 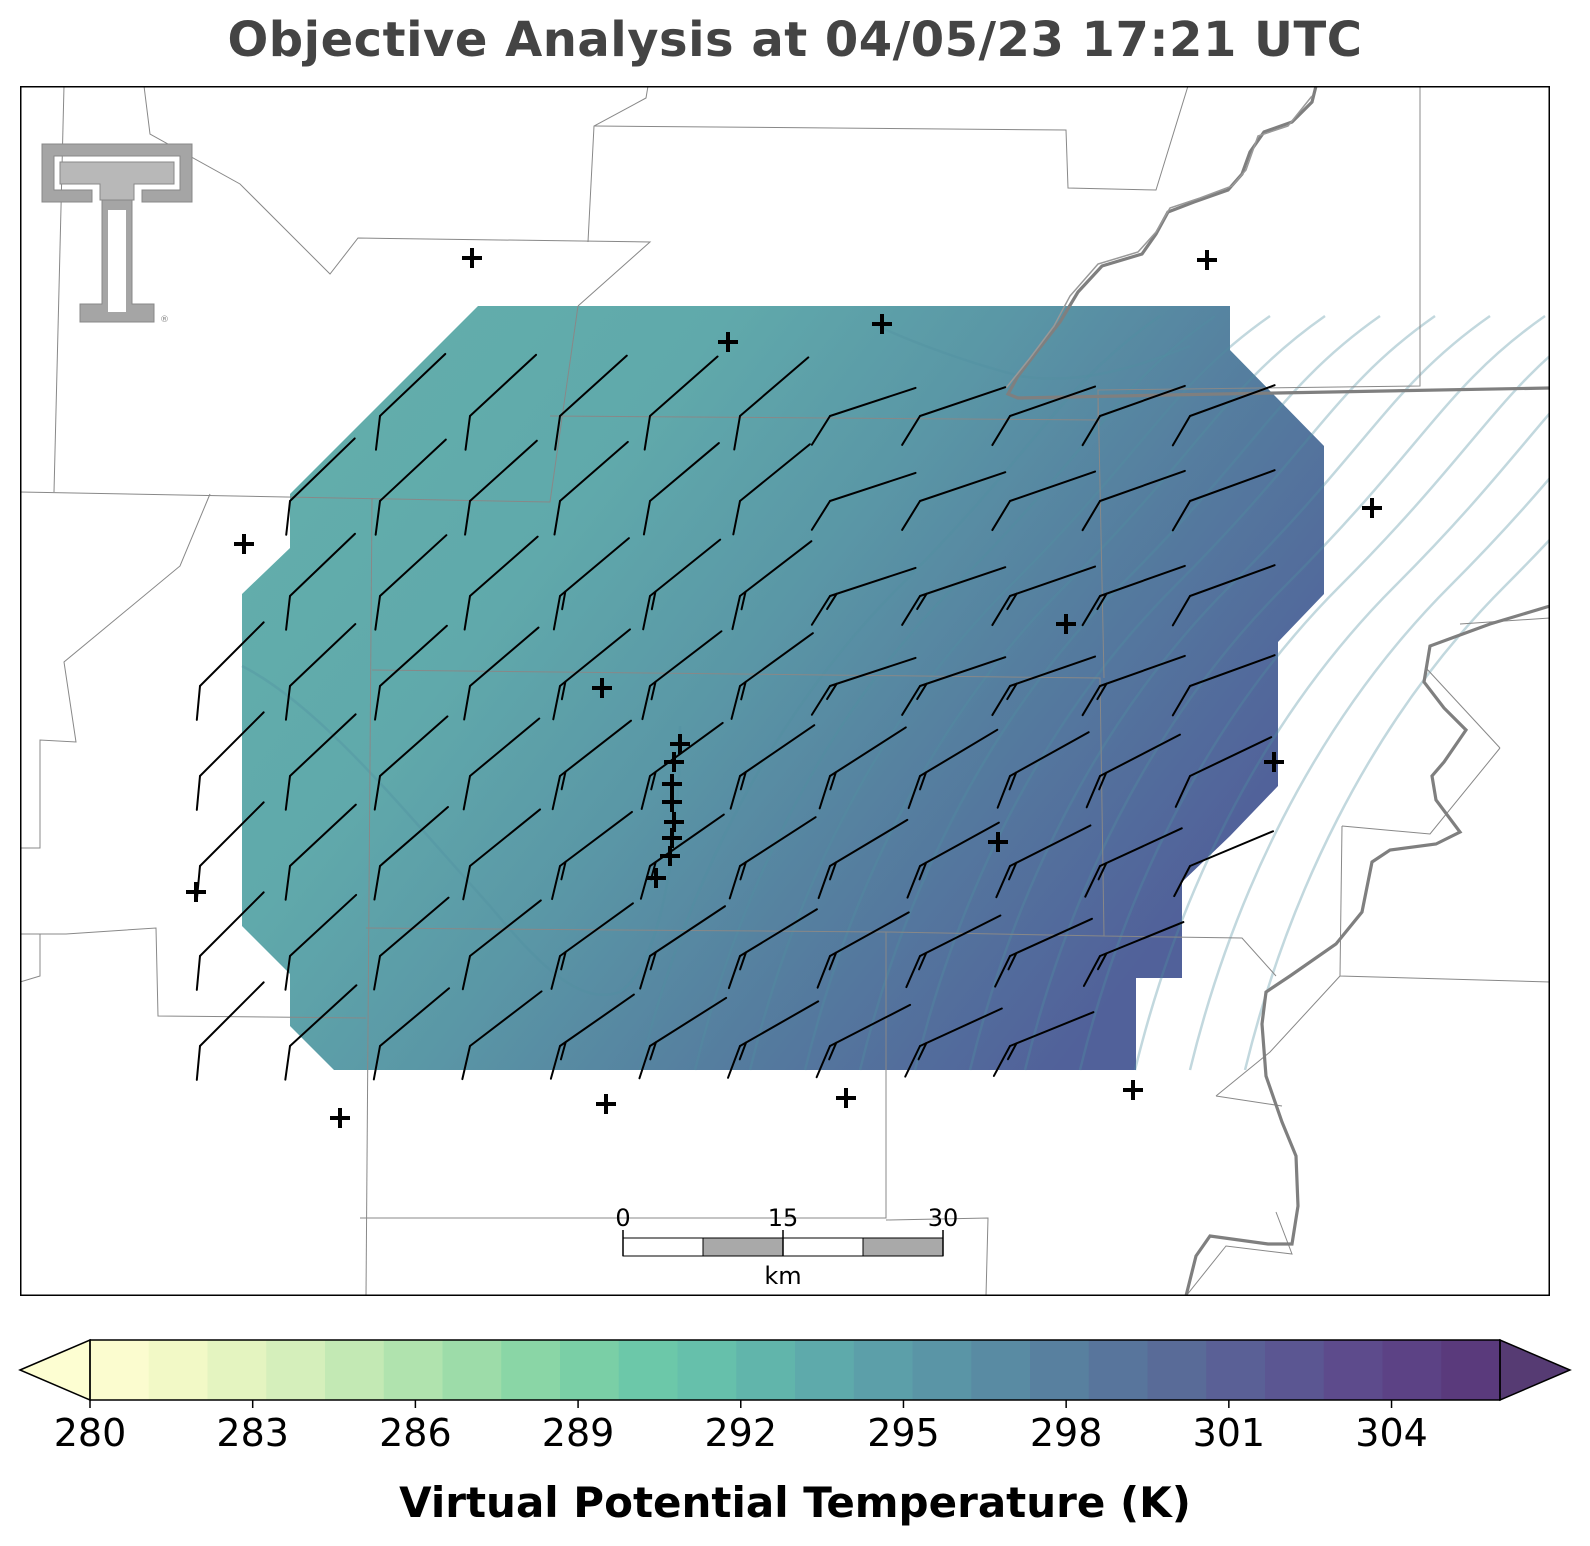 I want to click on colorbar-label: Virtual Potential Temperature (K), so click(x=795, y=1502).